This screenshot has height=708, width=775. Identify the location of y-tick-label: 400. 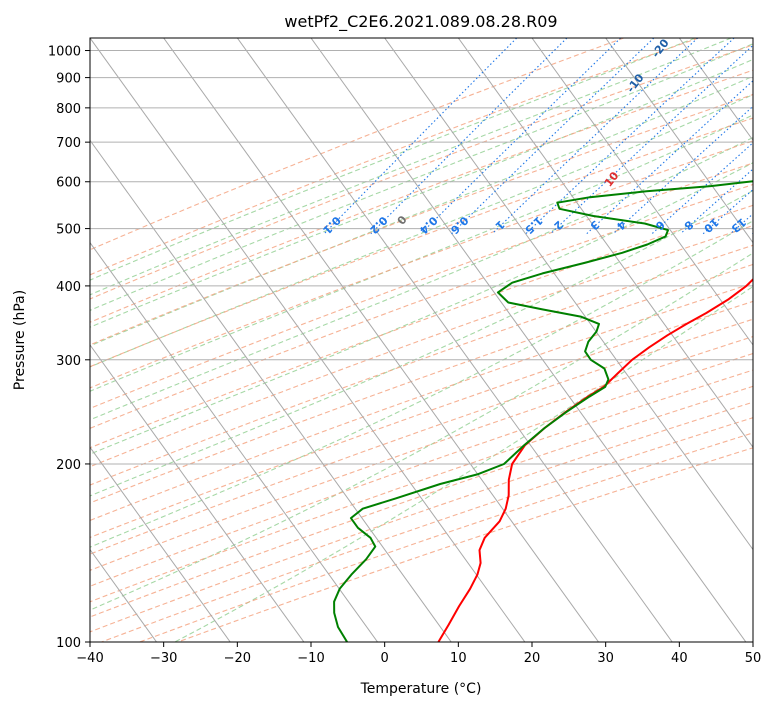
(68, 287).